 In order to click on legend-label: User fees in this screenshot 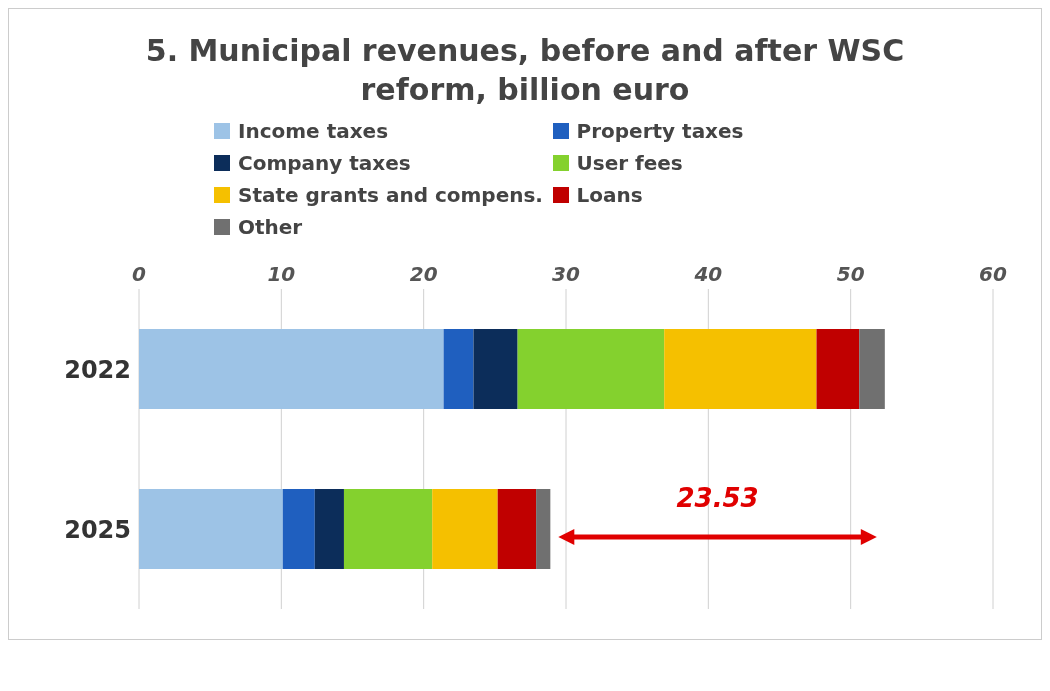, I will do `click(629, 163)`.